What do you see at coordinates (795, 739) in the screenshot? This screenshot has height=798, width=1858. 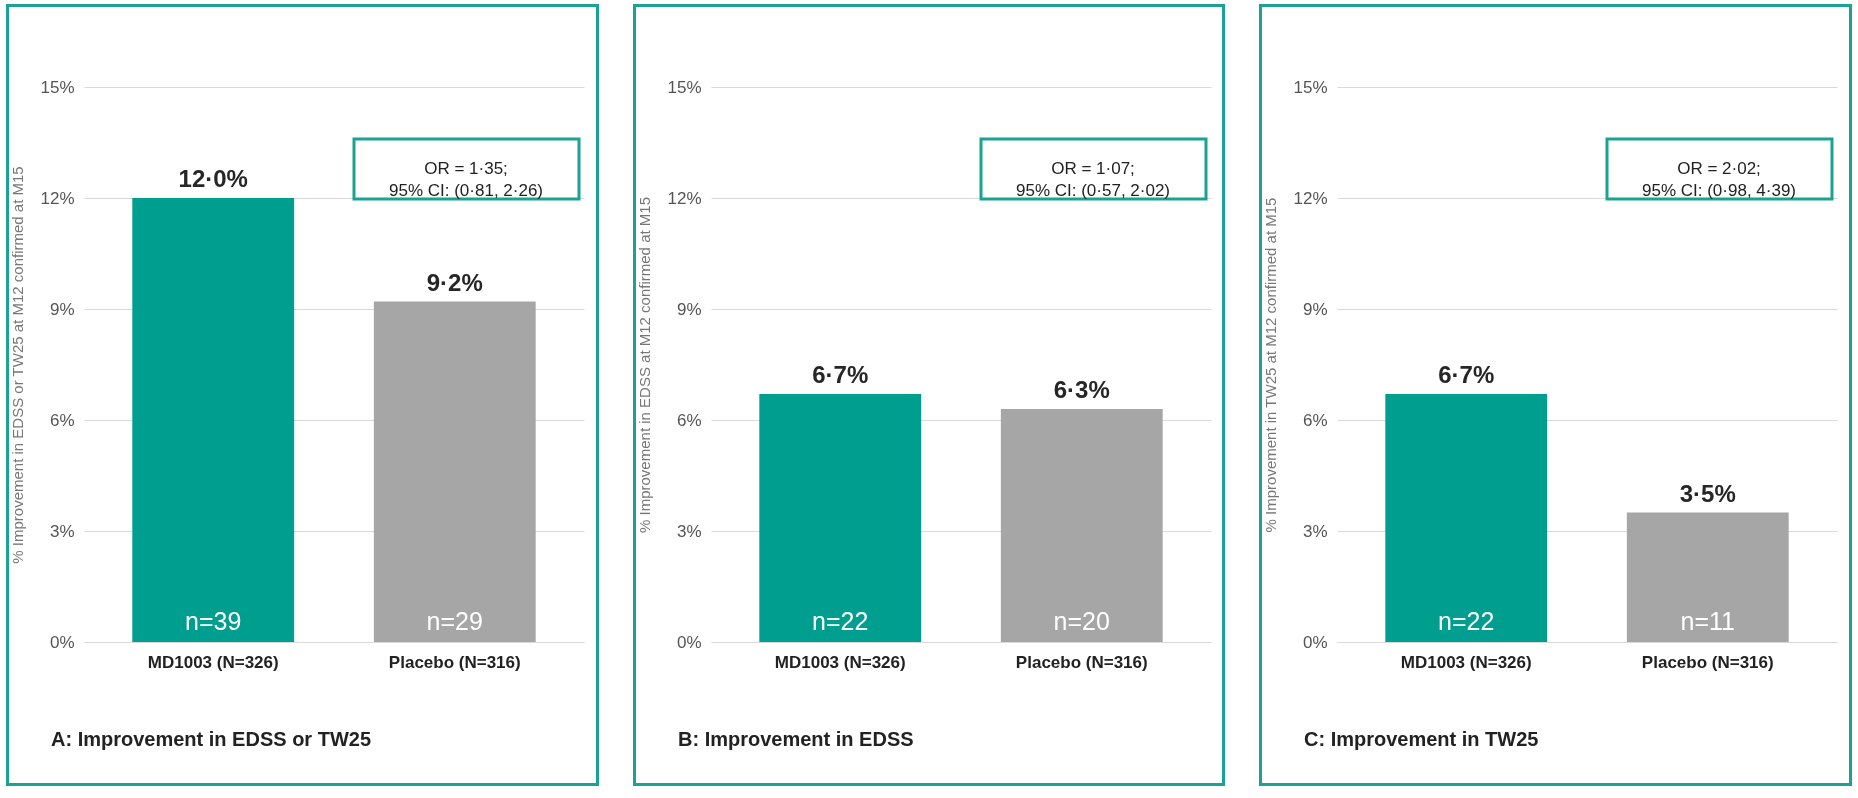 I see `text: B: Improvement in EDSS` at bounding box center [795, 739].